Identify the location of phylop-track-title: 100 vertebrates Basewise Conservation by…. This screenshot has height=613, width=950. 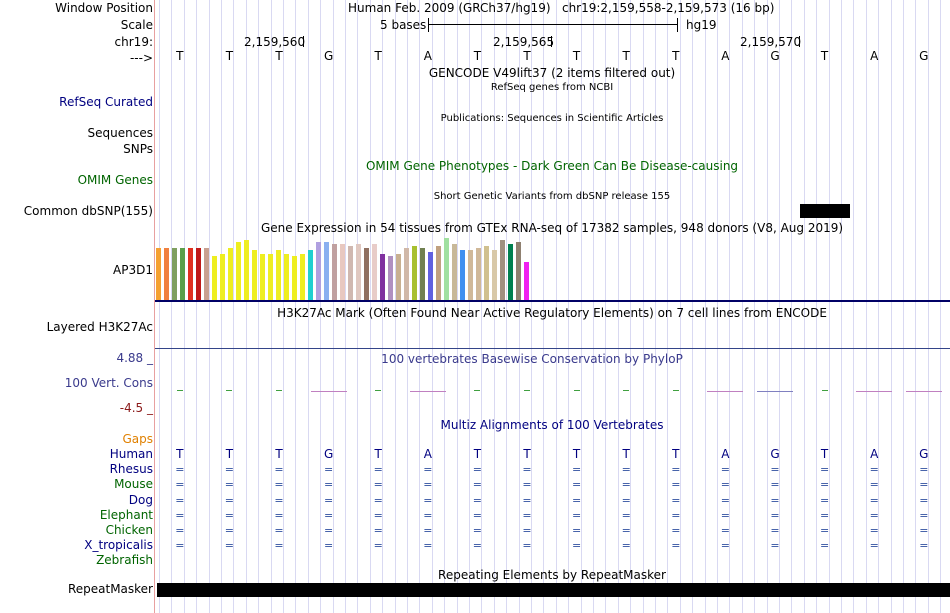
(532, 359).